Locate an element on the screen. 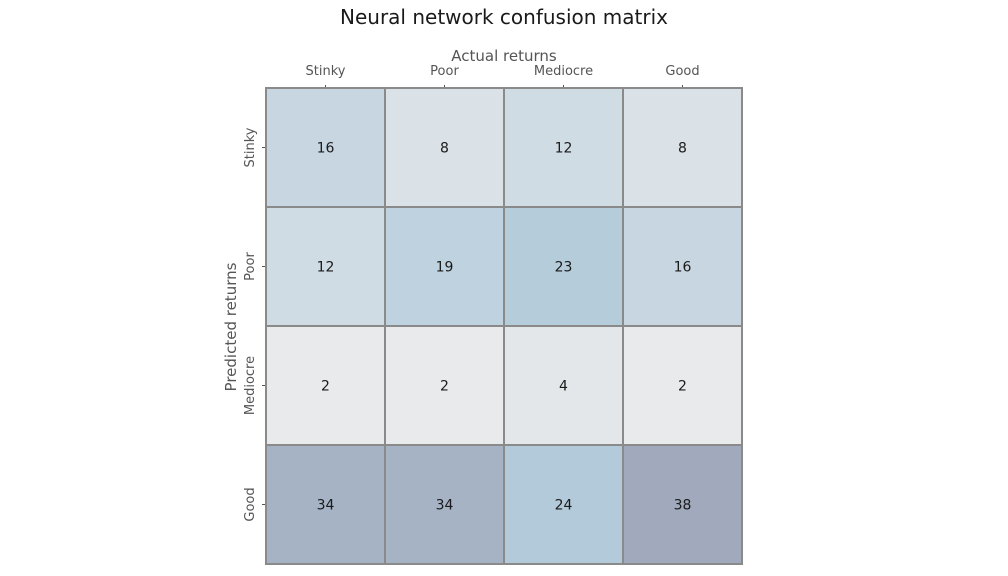 This screenshot has height=576, width=1008. cell-value-label: 38 is located at coordinates (683, 506).